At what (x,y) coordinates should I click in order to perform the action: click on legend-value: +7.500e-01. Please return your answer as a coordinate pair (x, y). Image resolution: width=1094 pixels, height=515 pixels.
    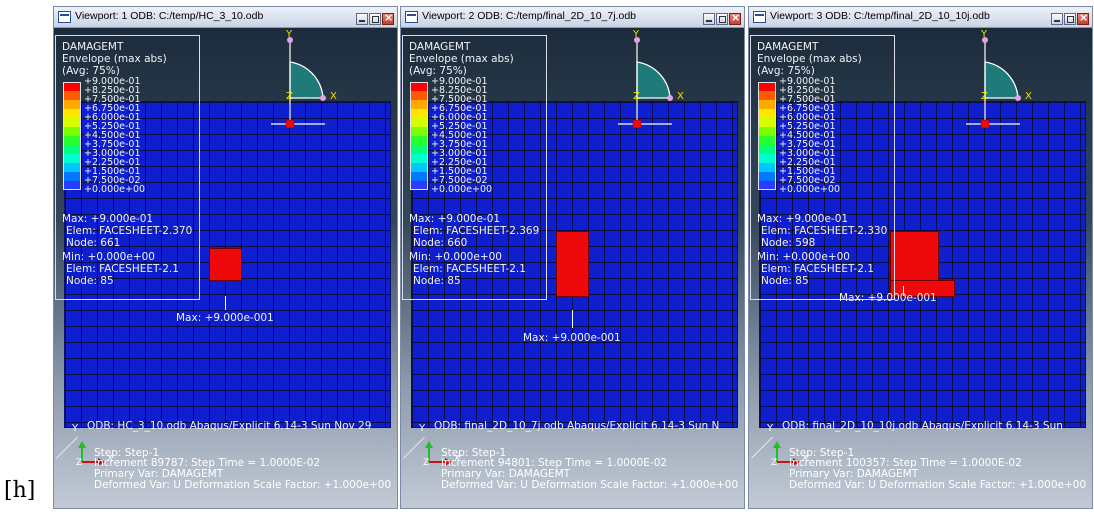
    Looking at the image, I should click on (459, 99).